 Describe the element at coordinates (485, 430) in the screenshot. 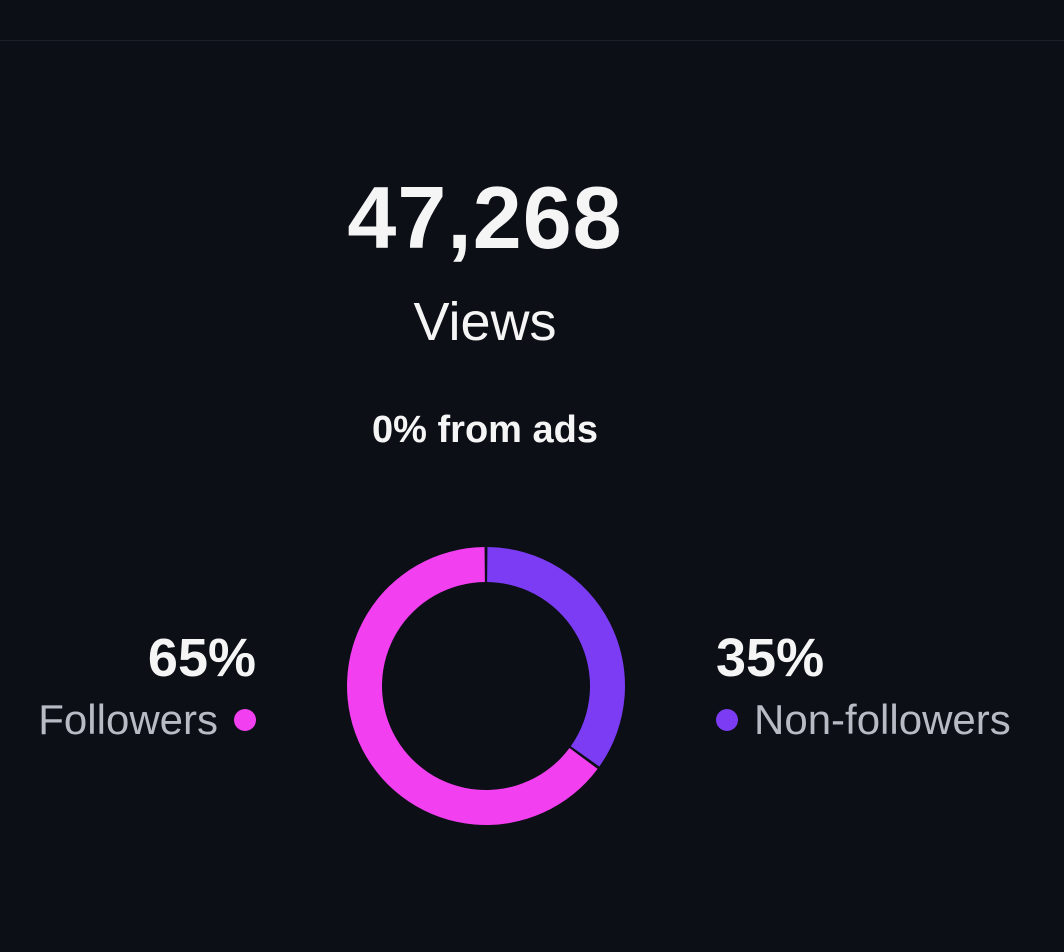

I see `ads-percentage-text: 0% from ads` at that location.